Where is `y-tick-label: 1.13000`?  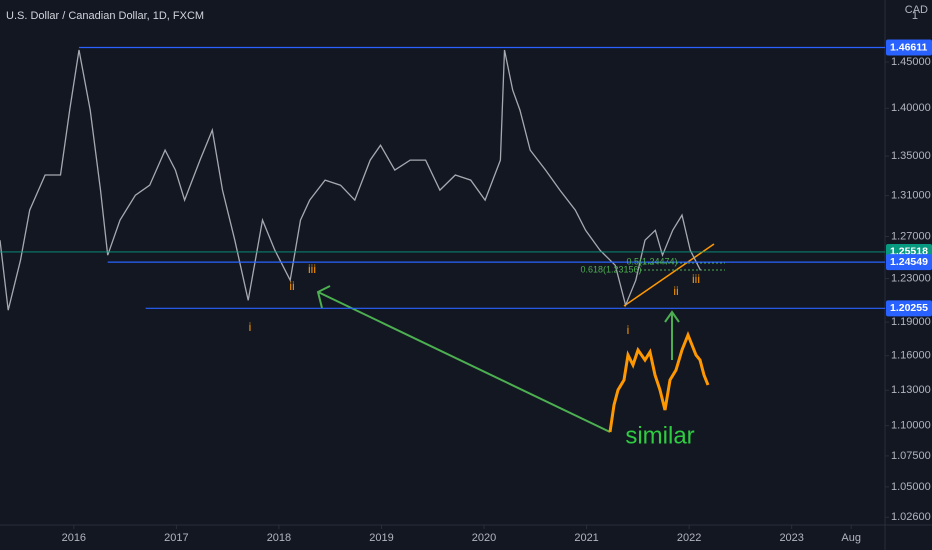
y-tick-label: 1.13000 is located at coordinates (911, 390).